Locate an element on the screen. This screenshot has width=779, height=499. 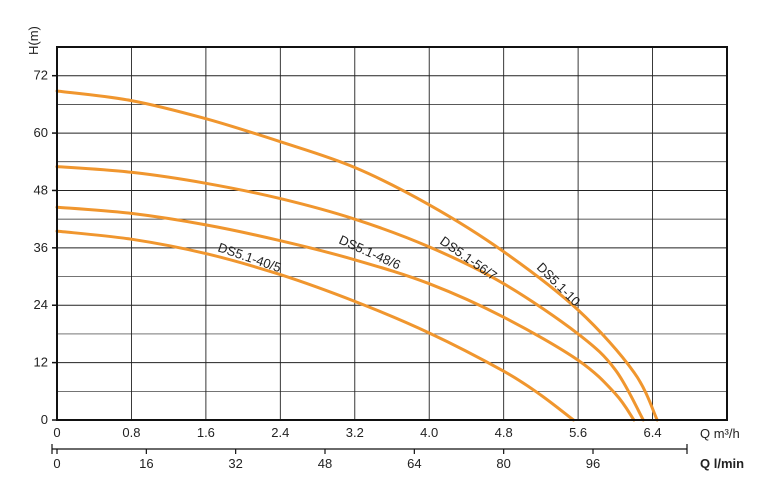
x-tick-label: 4.8 is located at coordinates (504, 432).